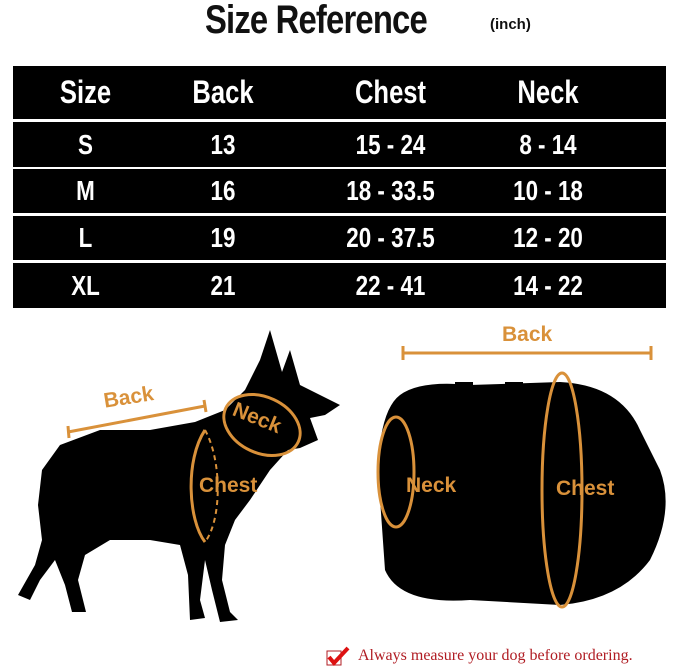 The image size is (679, 672). Describe the element at coordinates (339, 285) in the screenshot. I see `table-row: XL 21 22 - 41 14 - 22` at that location.